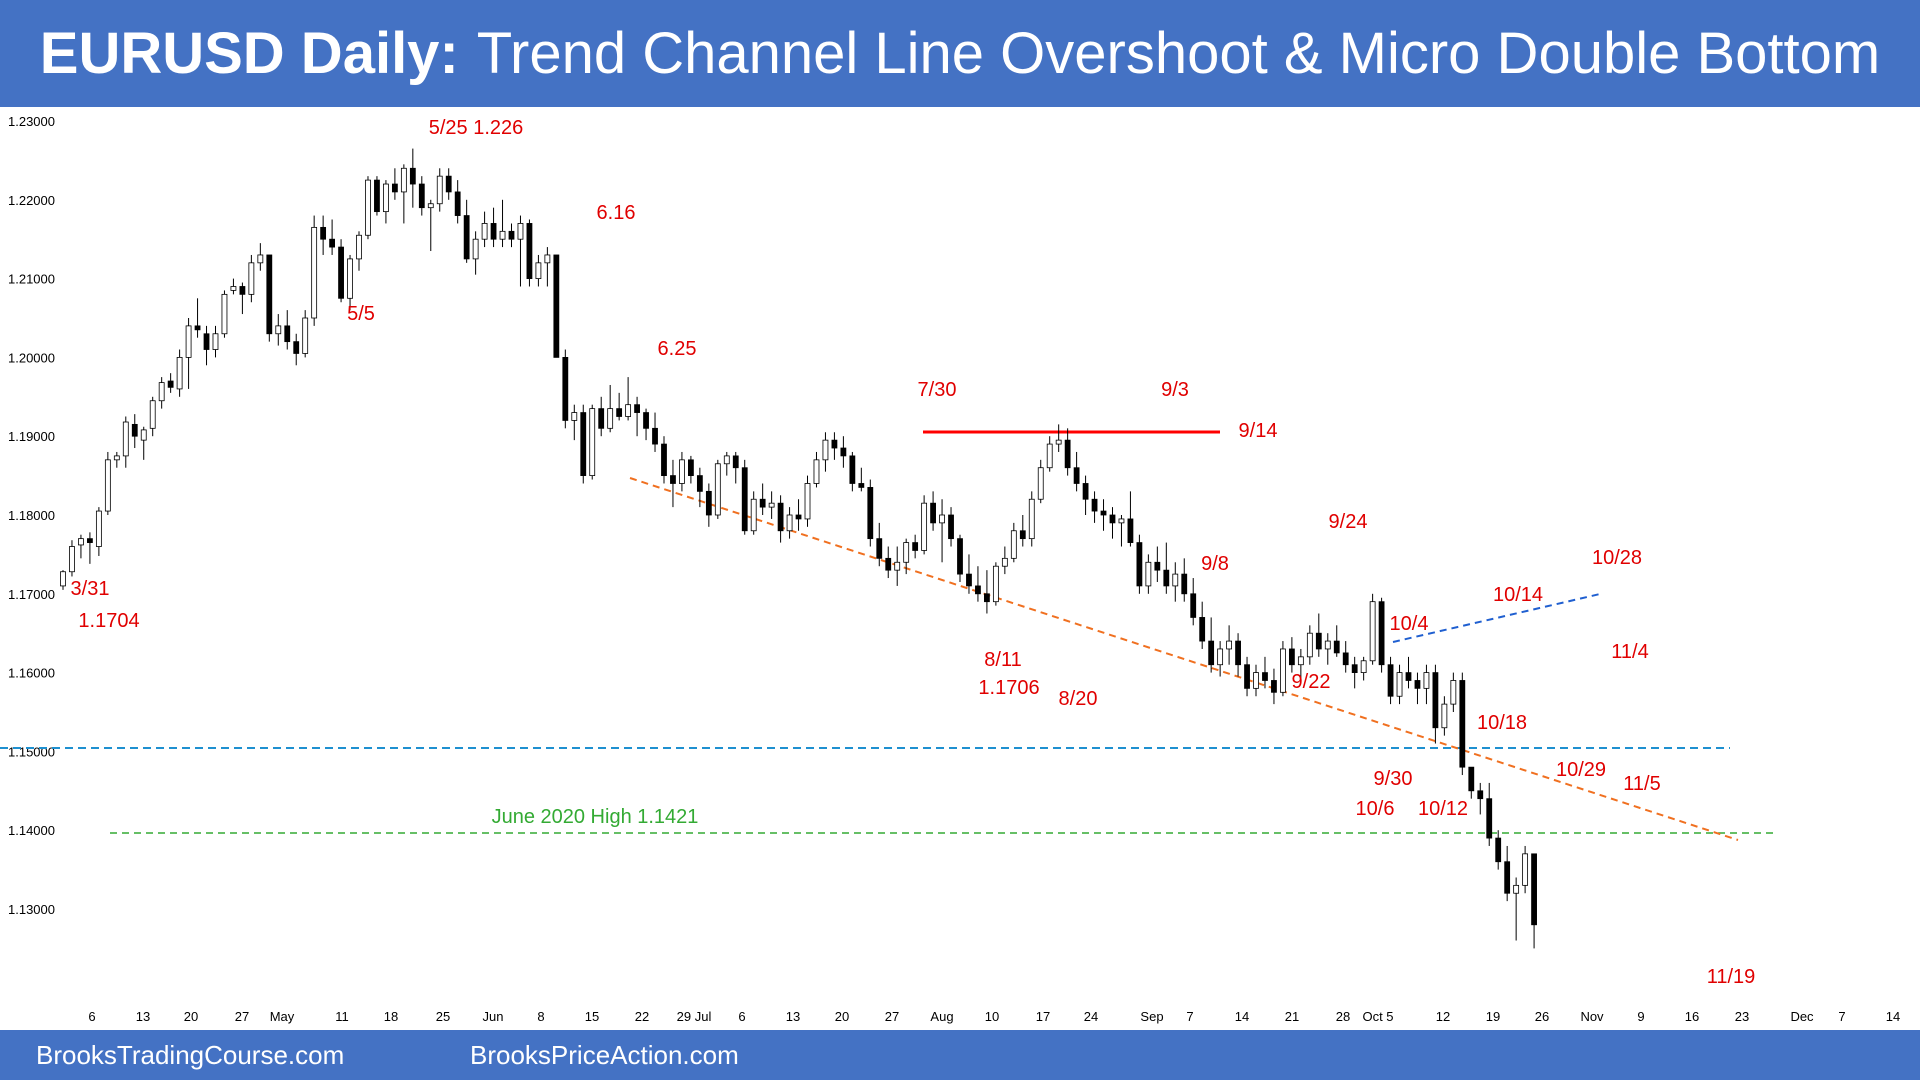 The image size is (1920, 1080). What do you see at coordinates (90, 589) in the screenshot?
I see `price-annotation: 3/31` at bounding box center [90, 589].